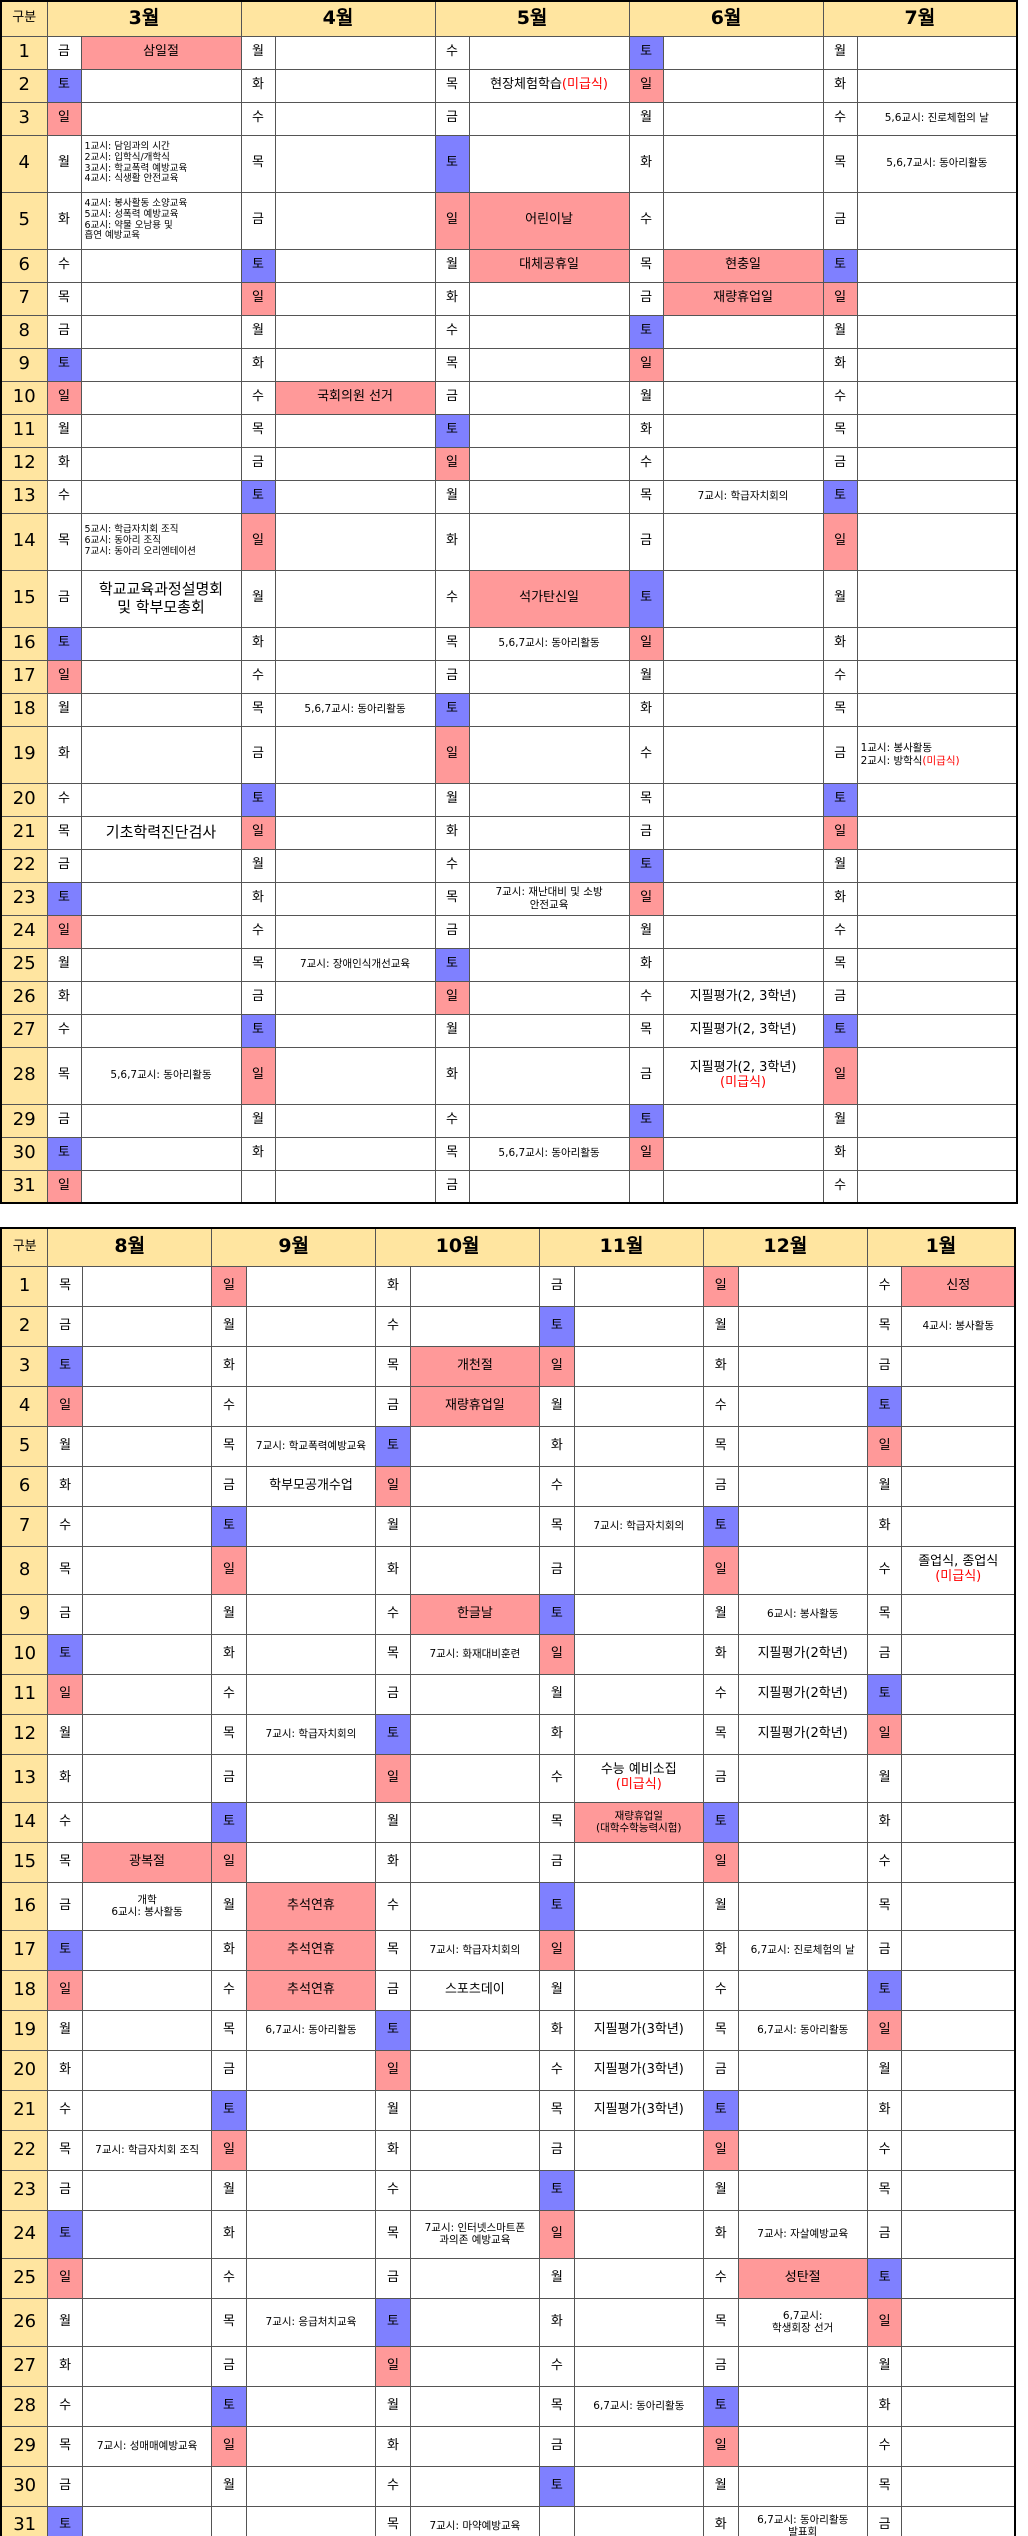 This screenshot has width=1028, height=2536. Describe the element at coordinates (24, 496) in the screenshot. I see `day-number: 13` at that location.